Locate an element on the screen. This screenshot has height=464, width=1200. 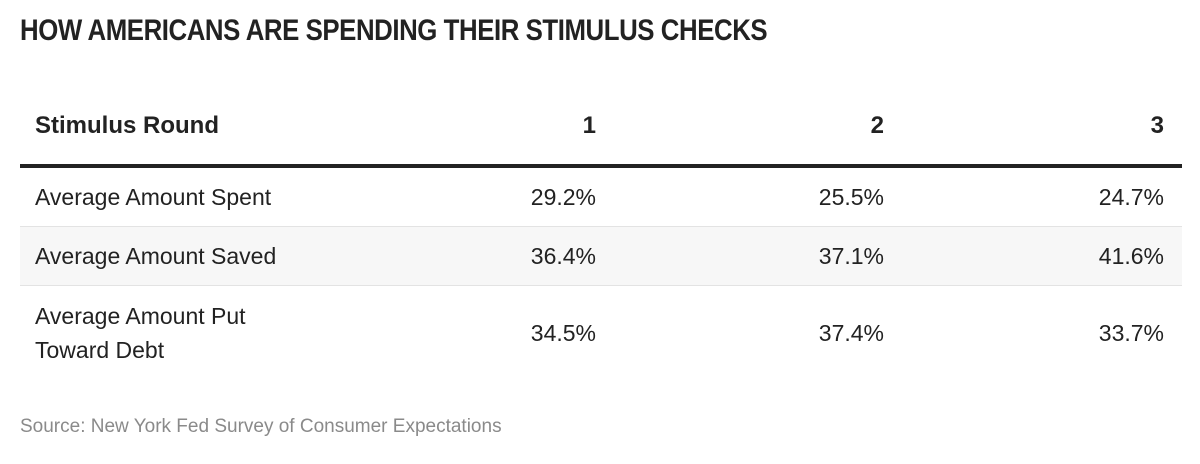
table-cell: 29.2% is located at coordinates (563, 196).